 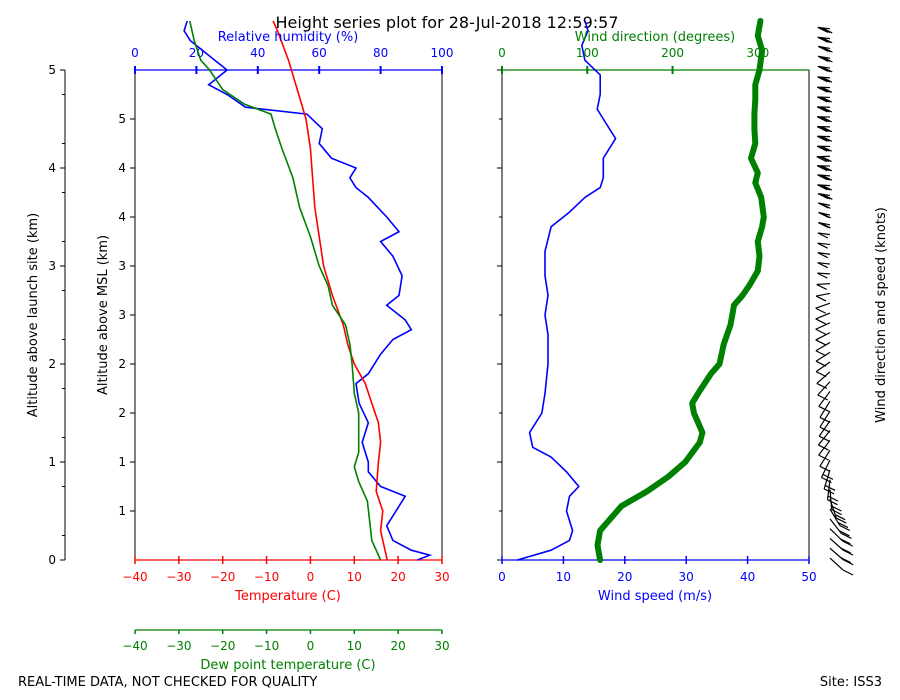 What do you see at coordinates (122, 462) in the screenshot?
I see `msl-altitude-tick-label: 1` at bounding box center [122, 462].